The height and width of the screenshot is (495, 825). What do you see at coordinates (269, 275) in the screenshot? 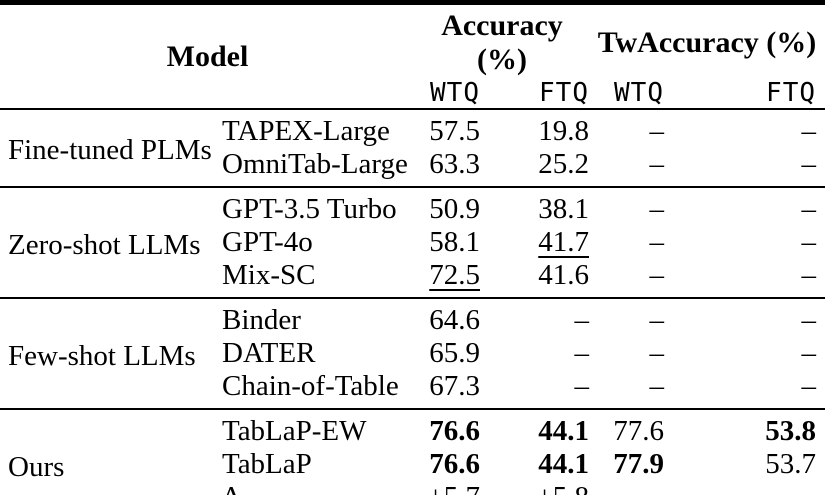
I see `model-name: Mix-SC` at bounding box center [269, 275].